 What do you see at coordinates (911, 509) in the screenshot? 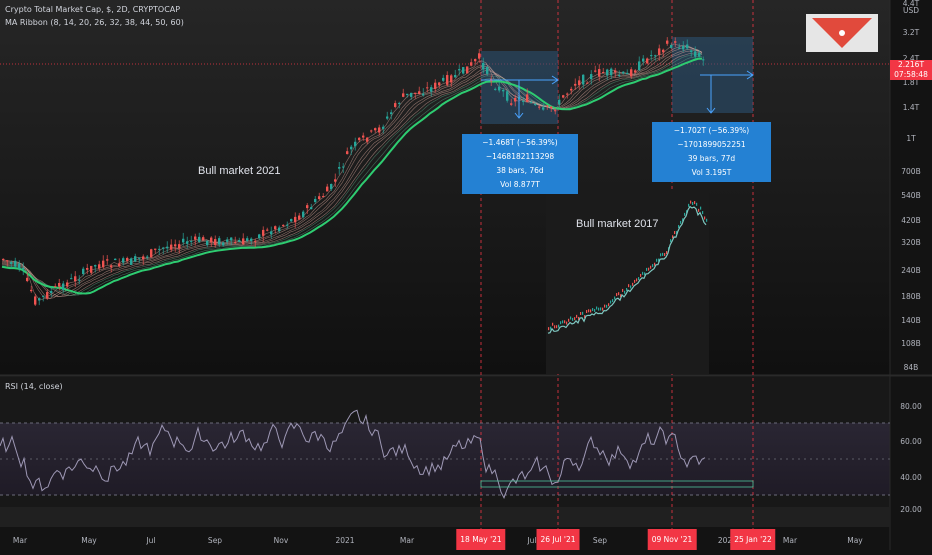
I see `rsi-tick-label: 20.00` at bounding box center [911, 509].